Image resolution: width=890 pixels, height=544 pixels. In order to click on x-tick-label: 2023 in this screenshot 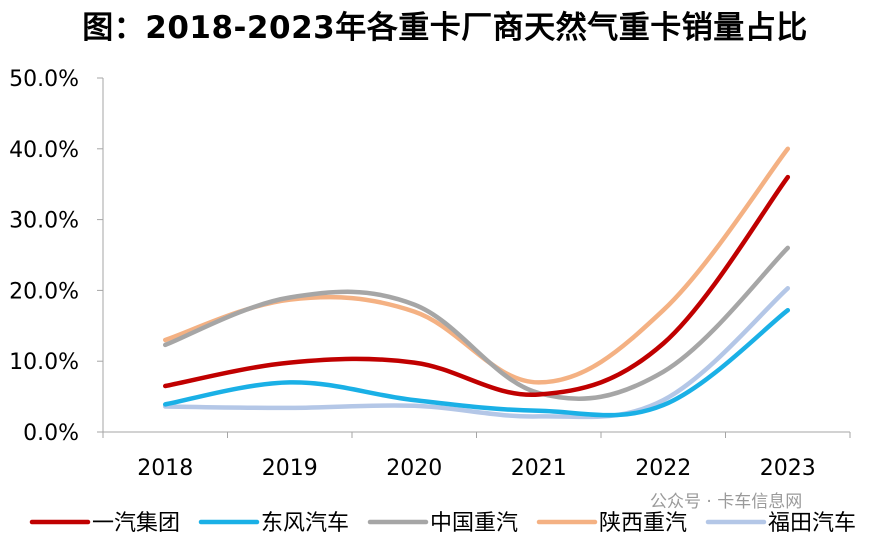, I will do `click(788, 468)`.